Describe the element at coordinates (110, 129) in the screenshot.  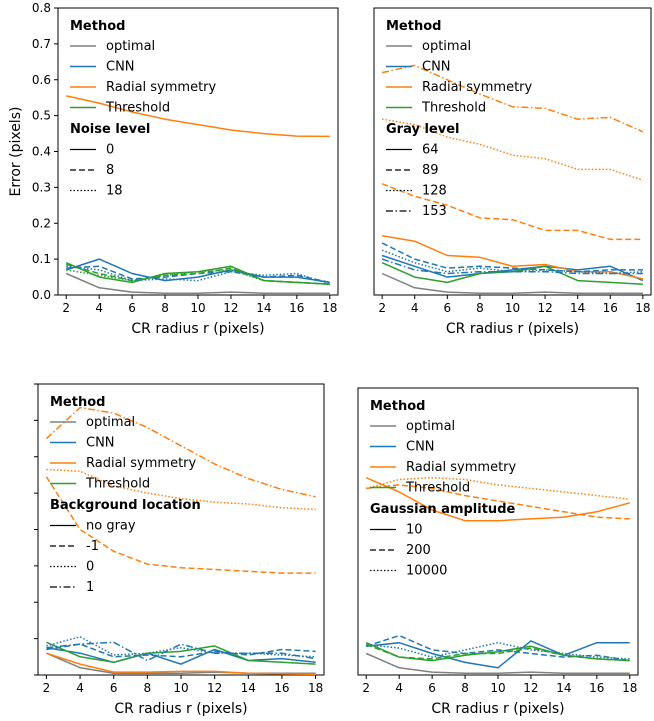
I see `legend-title-group: Noise level` at that location.